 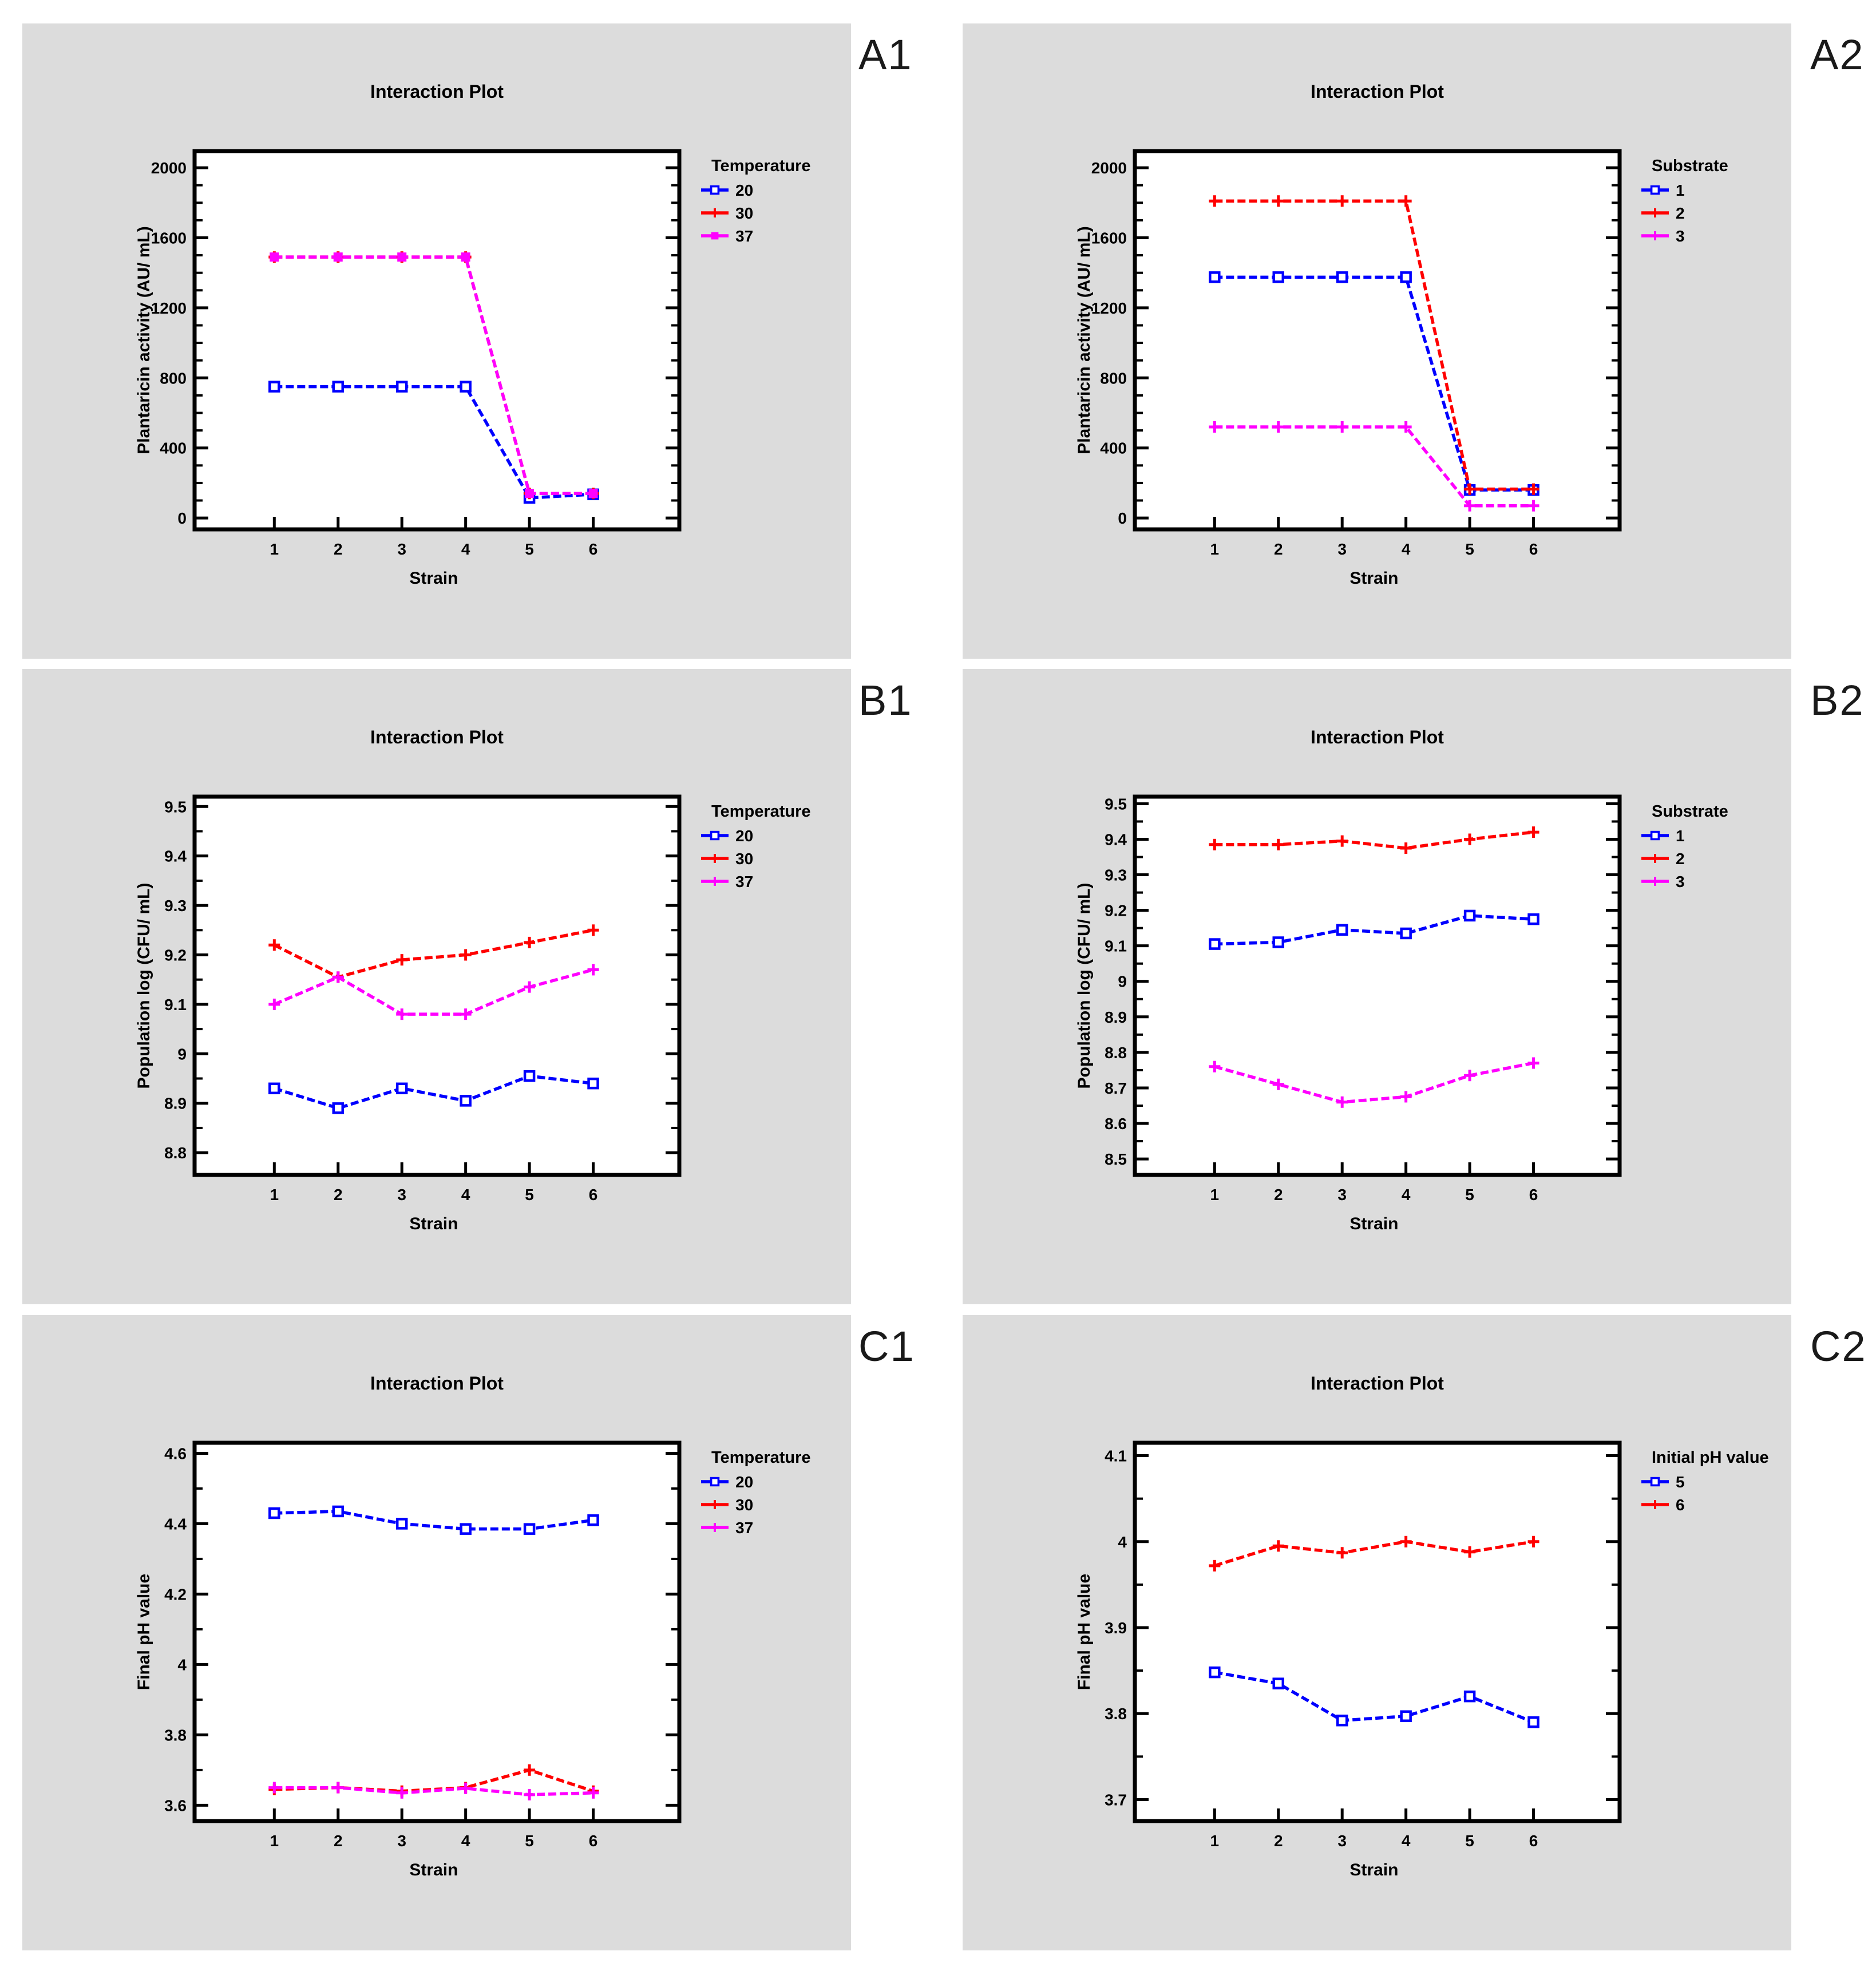 What do you see at coordinates (885, 54) in the screenshot?
I see `panel-label-A1: A1` at bounding box center [885, 54].